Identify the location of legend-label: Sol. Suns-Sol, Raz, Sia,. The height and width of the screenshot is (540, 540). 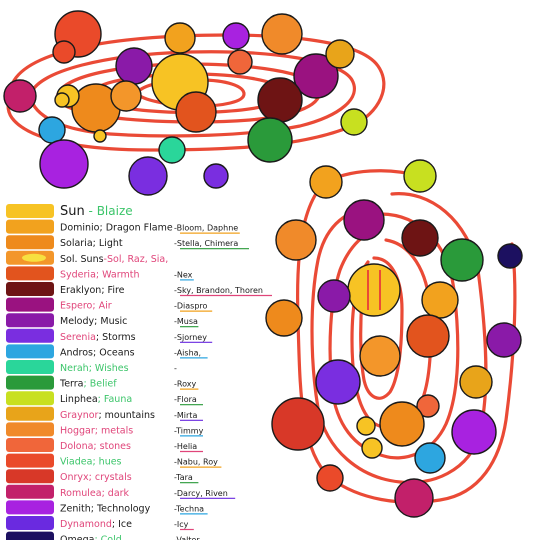
(114, 259).